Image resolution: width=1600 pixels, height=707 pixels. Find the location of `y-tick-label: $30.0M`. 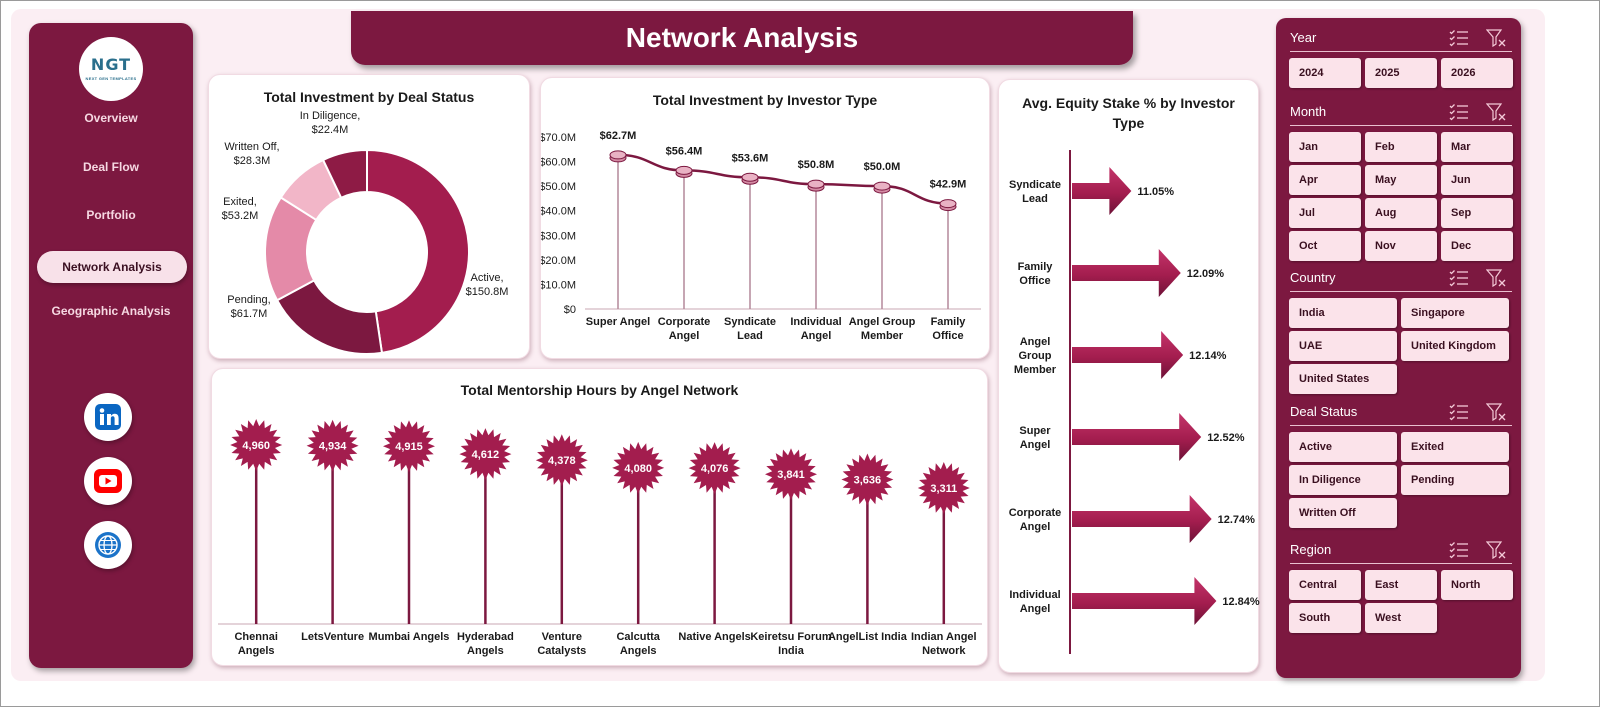

y-tick-label: $30.0M is located at coordinates (558, 236).